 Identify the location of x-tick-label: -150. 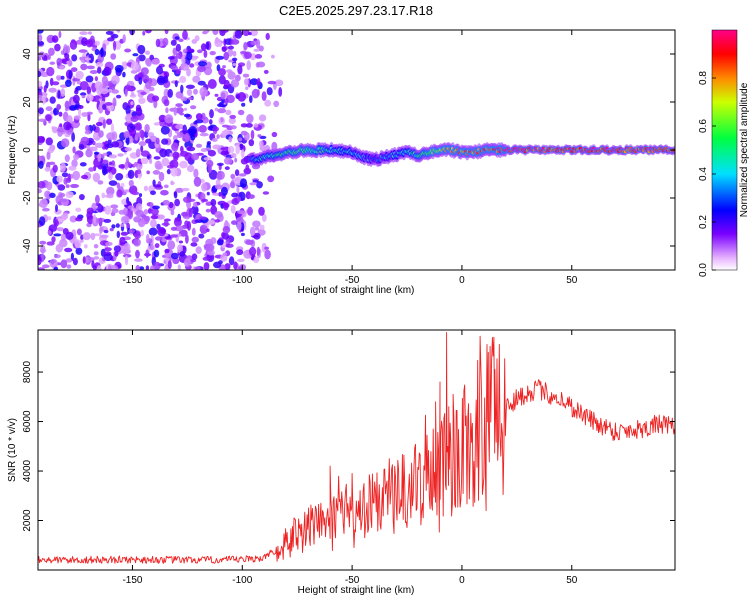
(132, 580).